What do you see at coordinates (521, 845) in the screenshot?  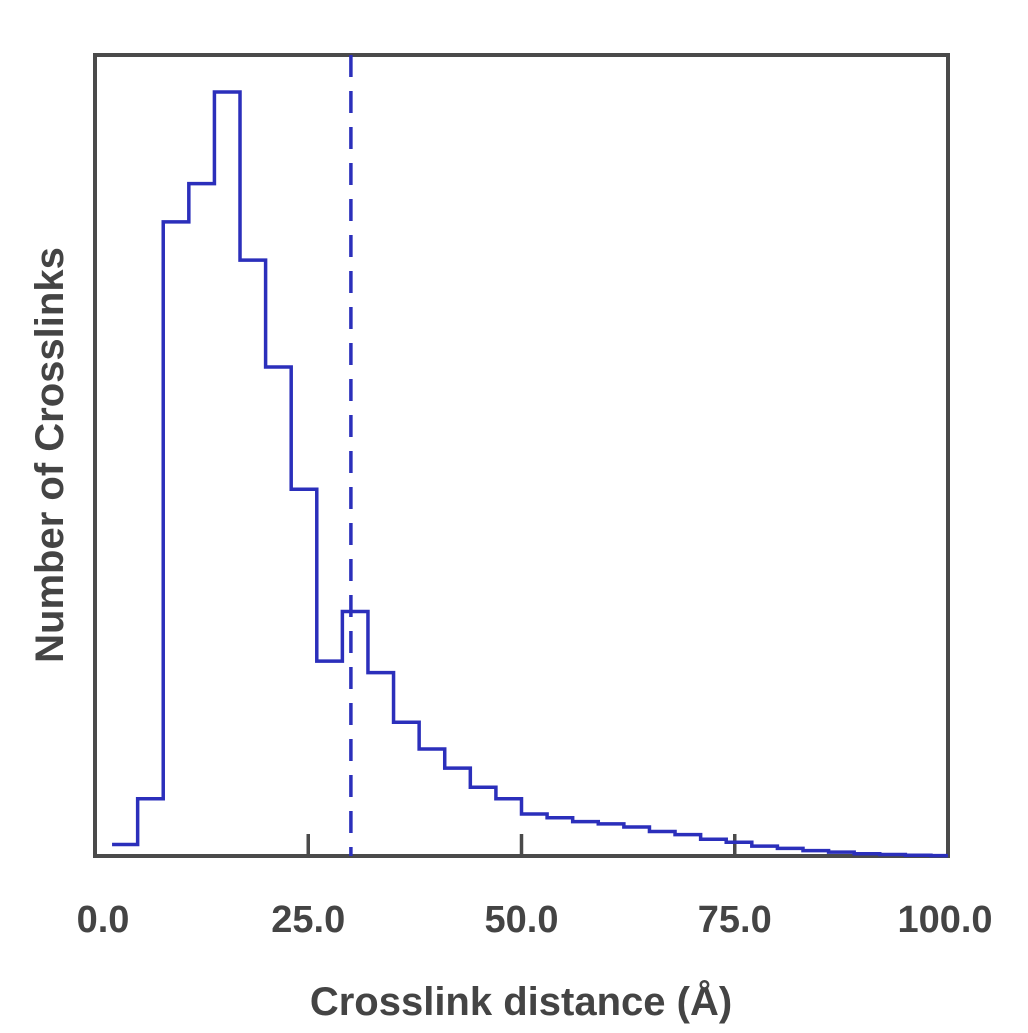 I see `x-axis-ticks` at bounding box center [521, 845].